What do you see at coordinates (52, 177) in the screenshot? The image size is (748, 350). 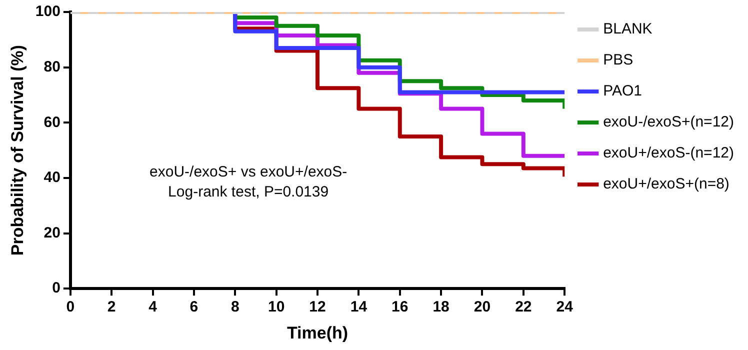 I see `y-tick-label: 40` at bounding box center [52, 177].